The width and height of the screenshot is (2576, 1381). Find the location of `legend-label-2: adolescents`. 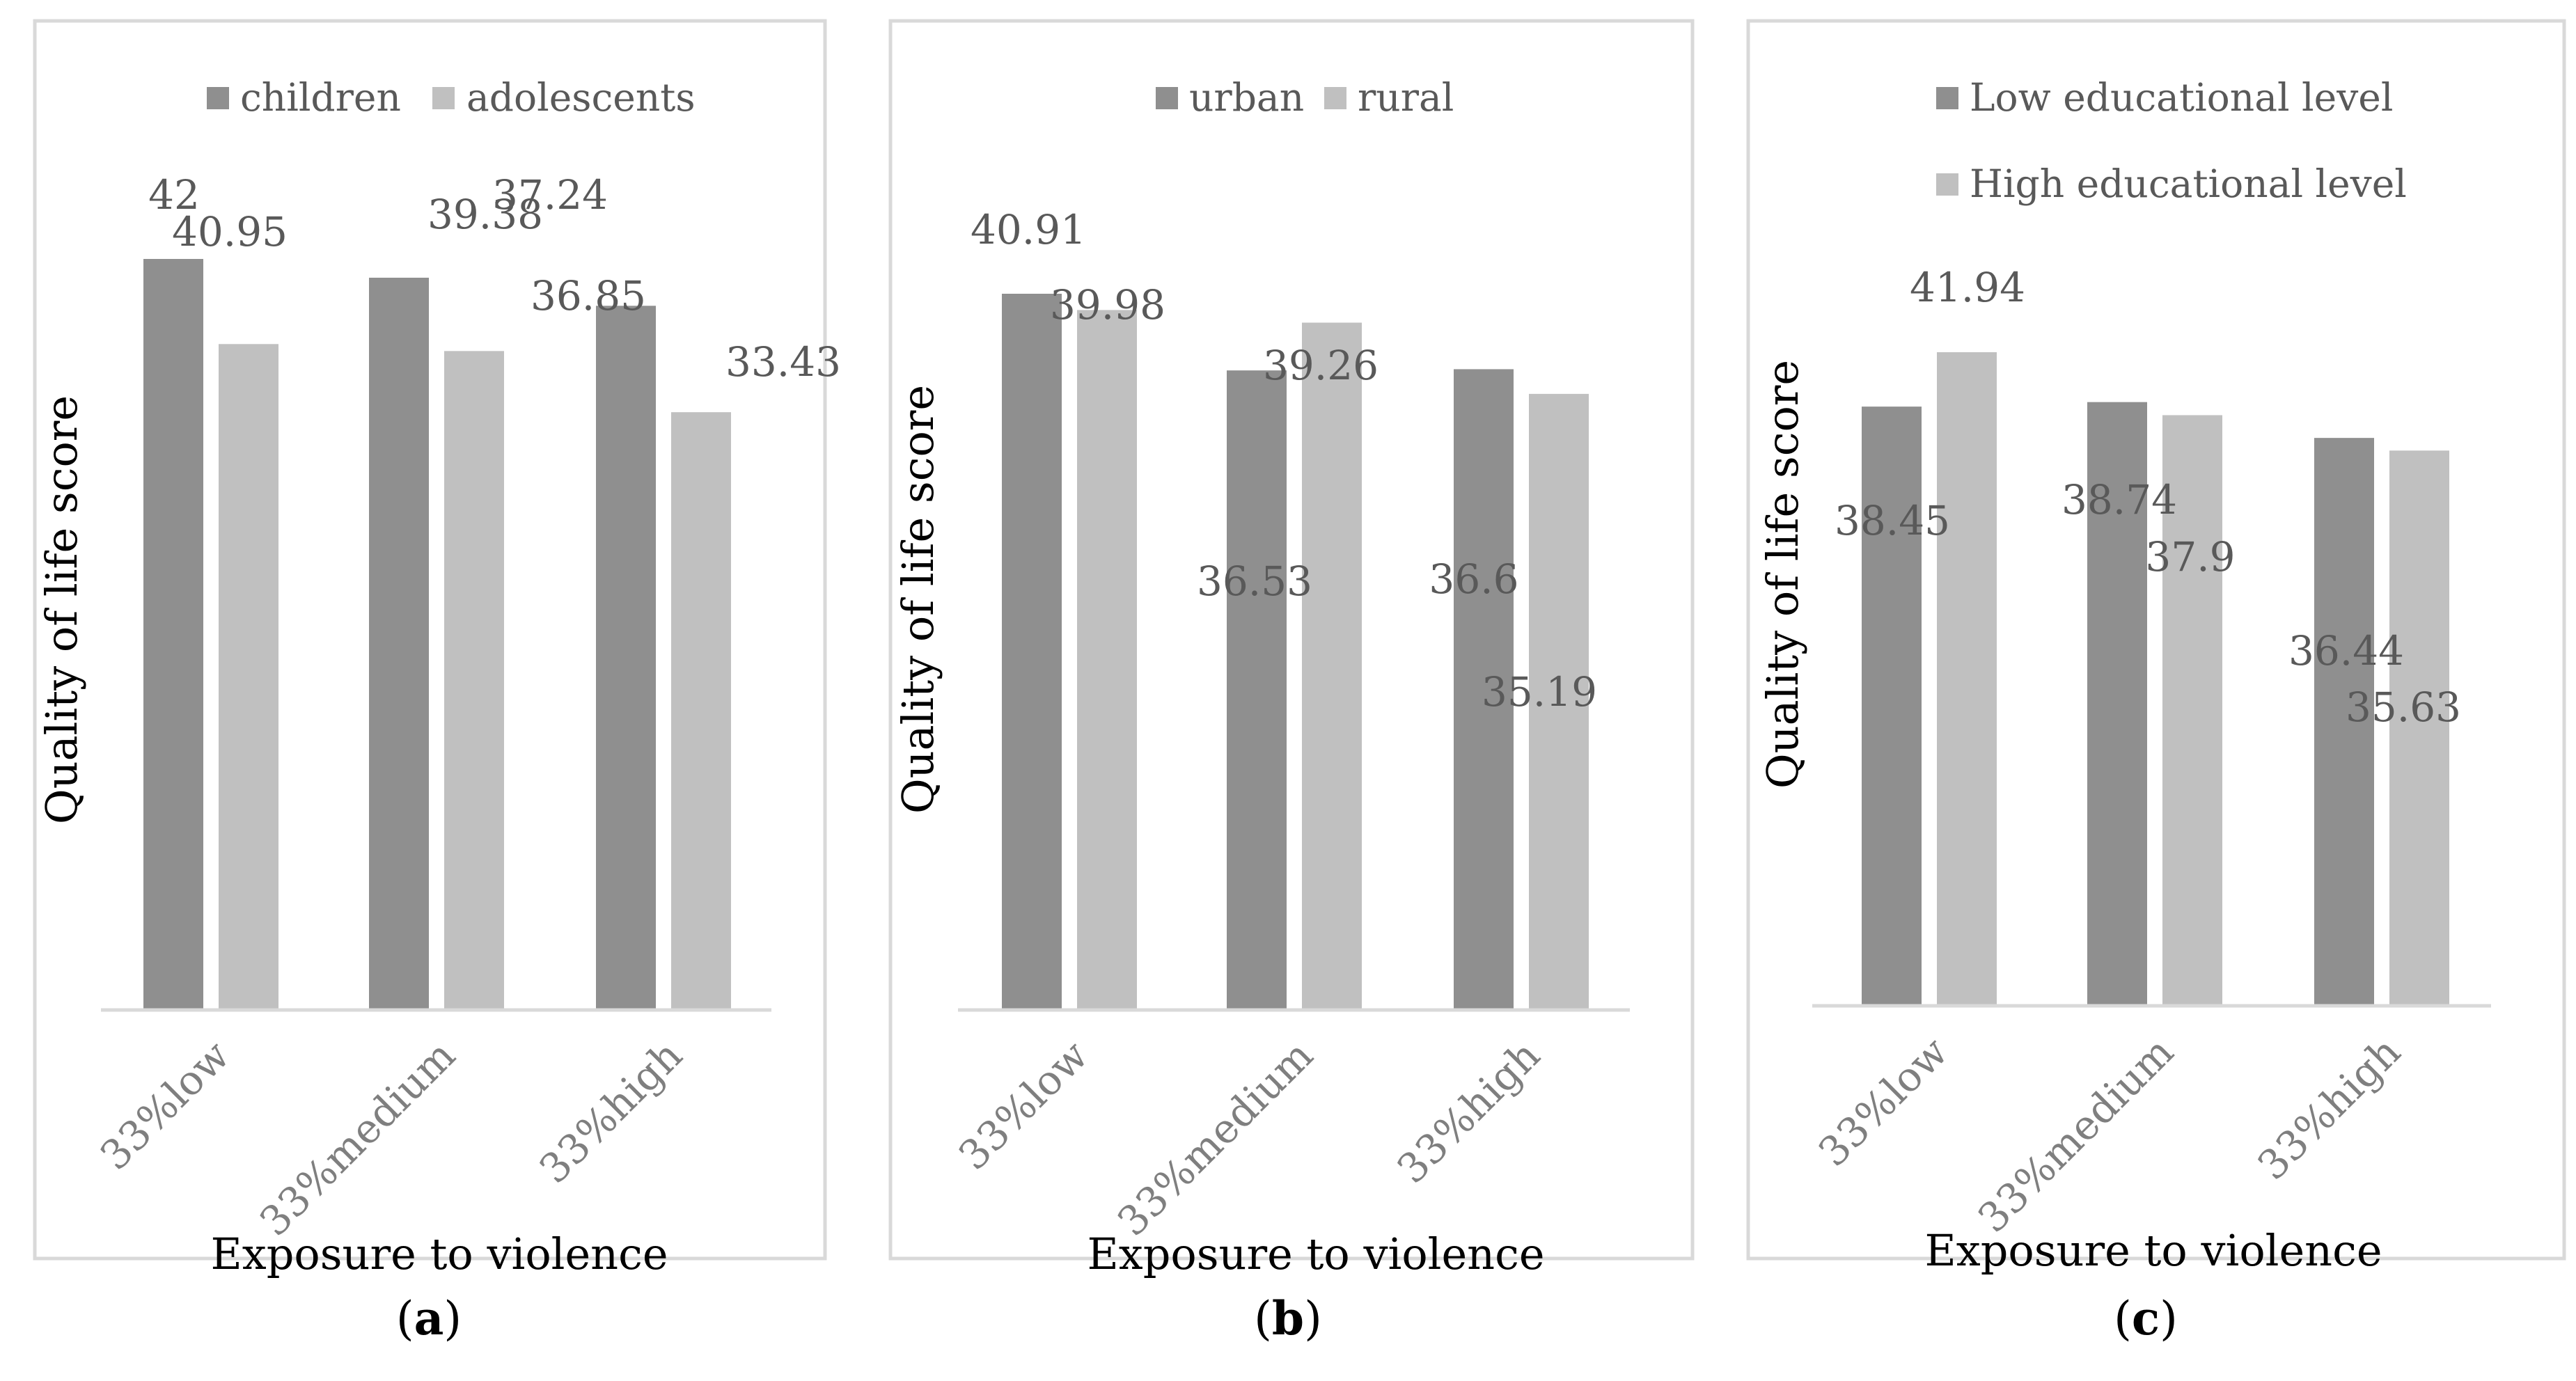

legend-label-2: adolescents is located at coordinates (581, 97).